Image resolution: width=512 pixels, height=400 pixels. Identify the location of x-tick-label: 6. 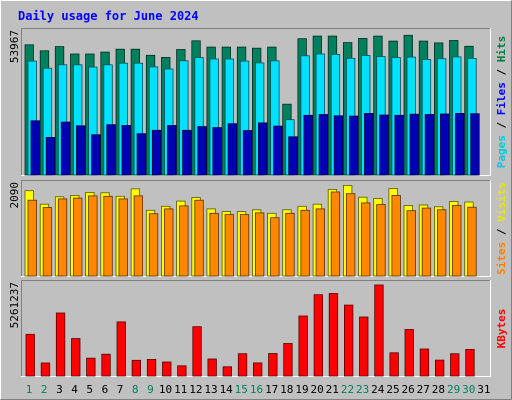
(105, 389).